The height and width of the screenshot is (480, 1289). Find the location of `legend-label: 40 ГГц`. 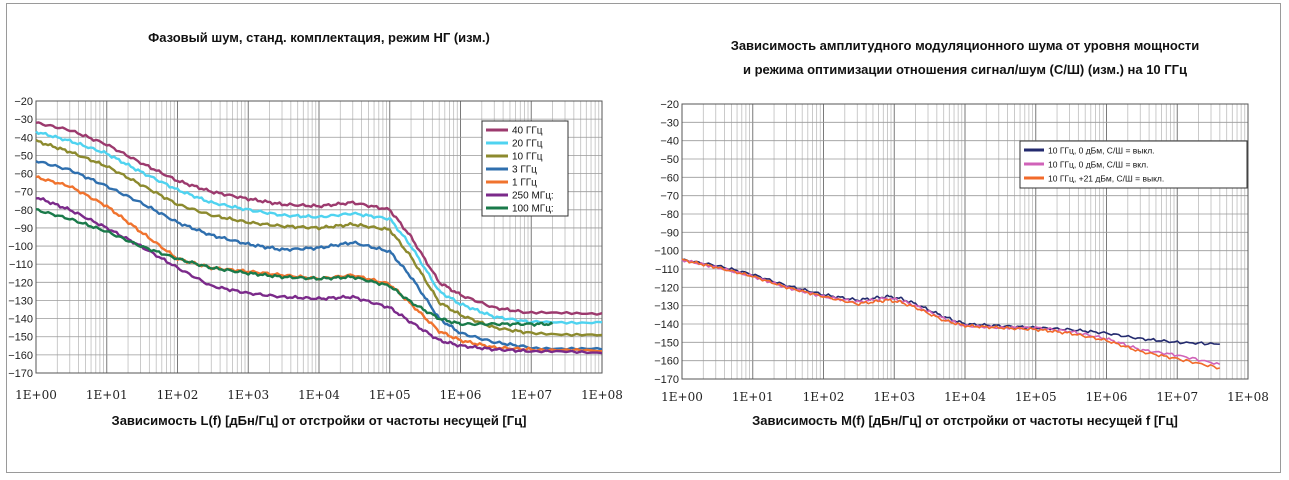

legend-label: 40 ГГц is located at coordinates (527, 131).